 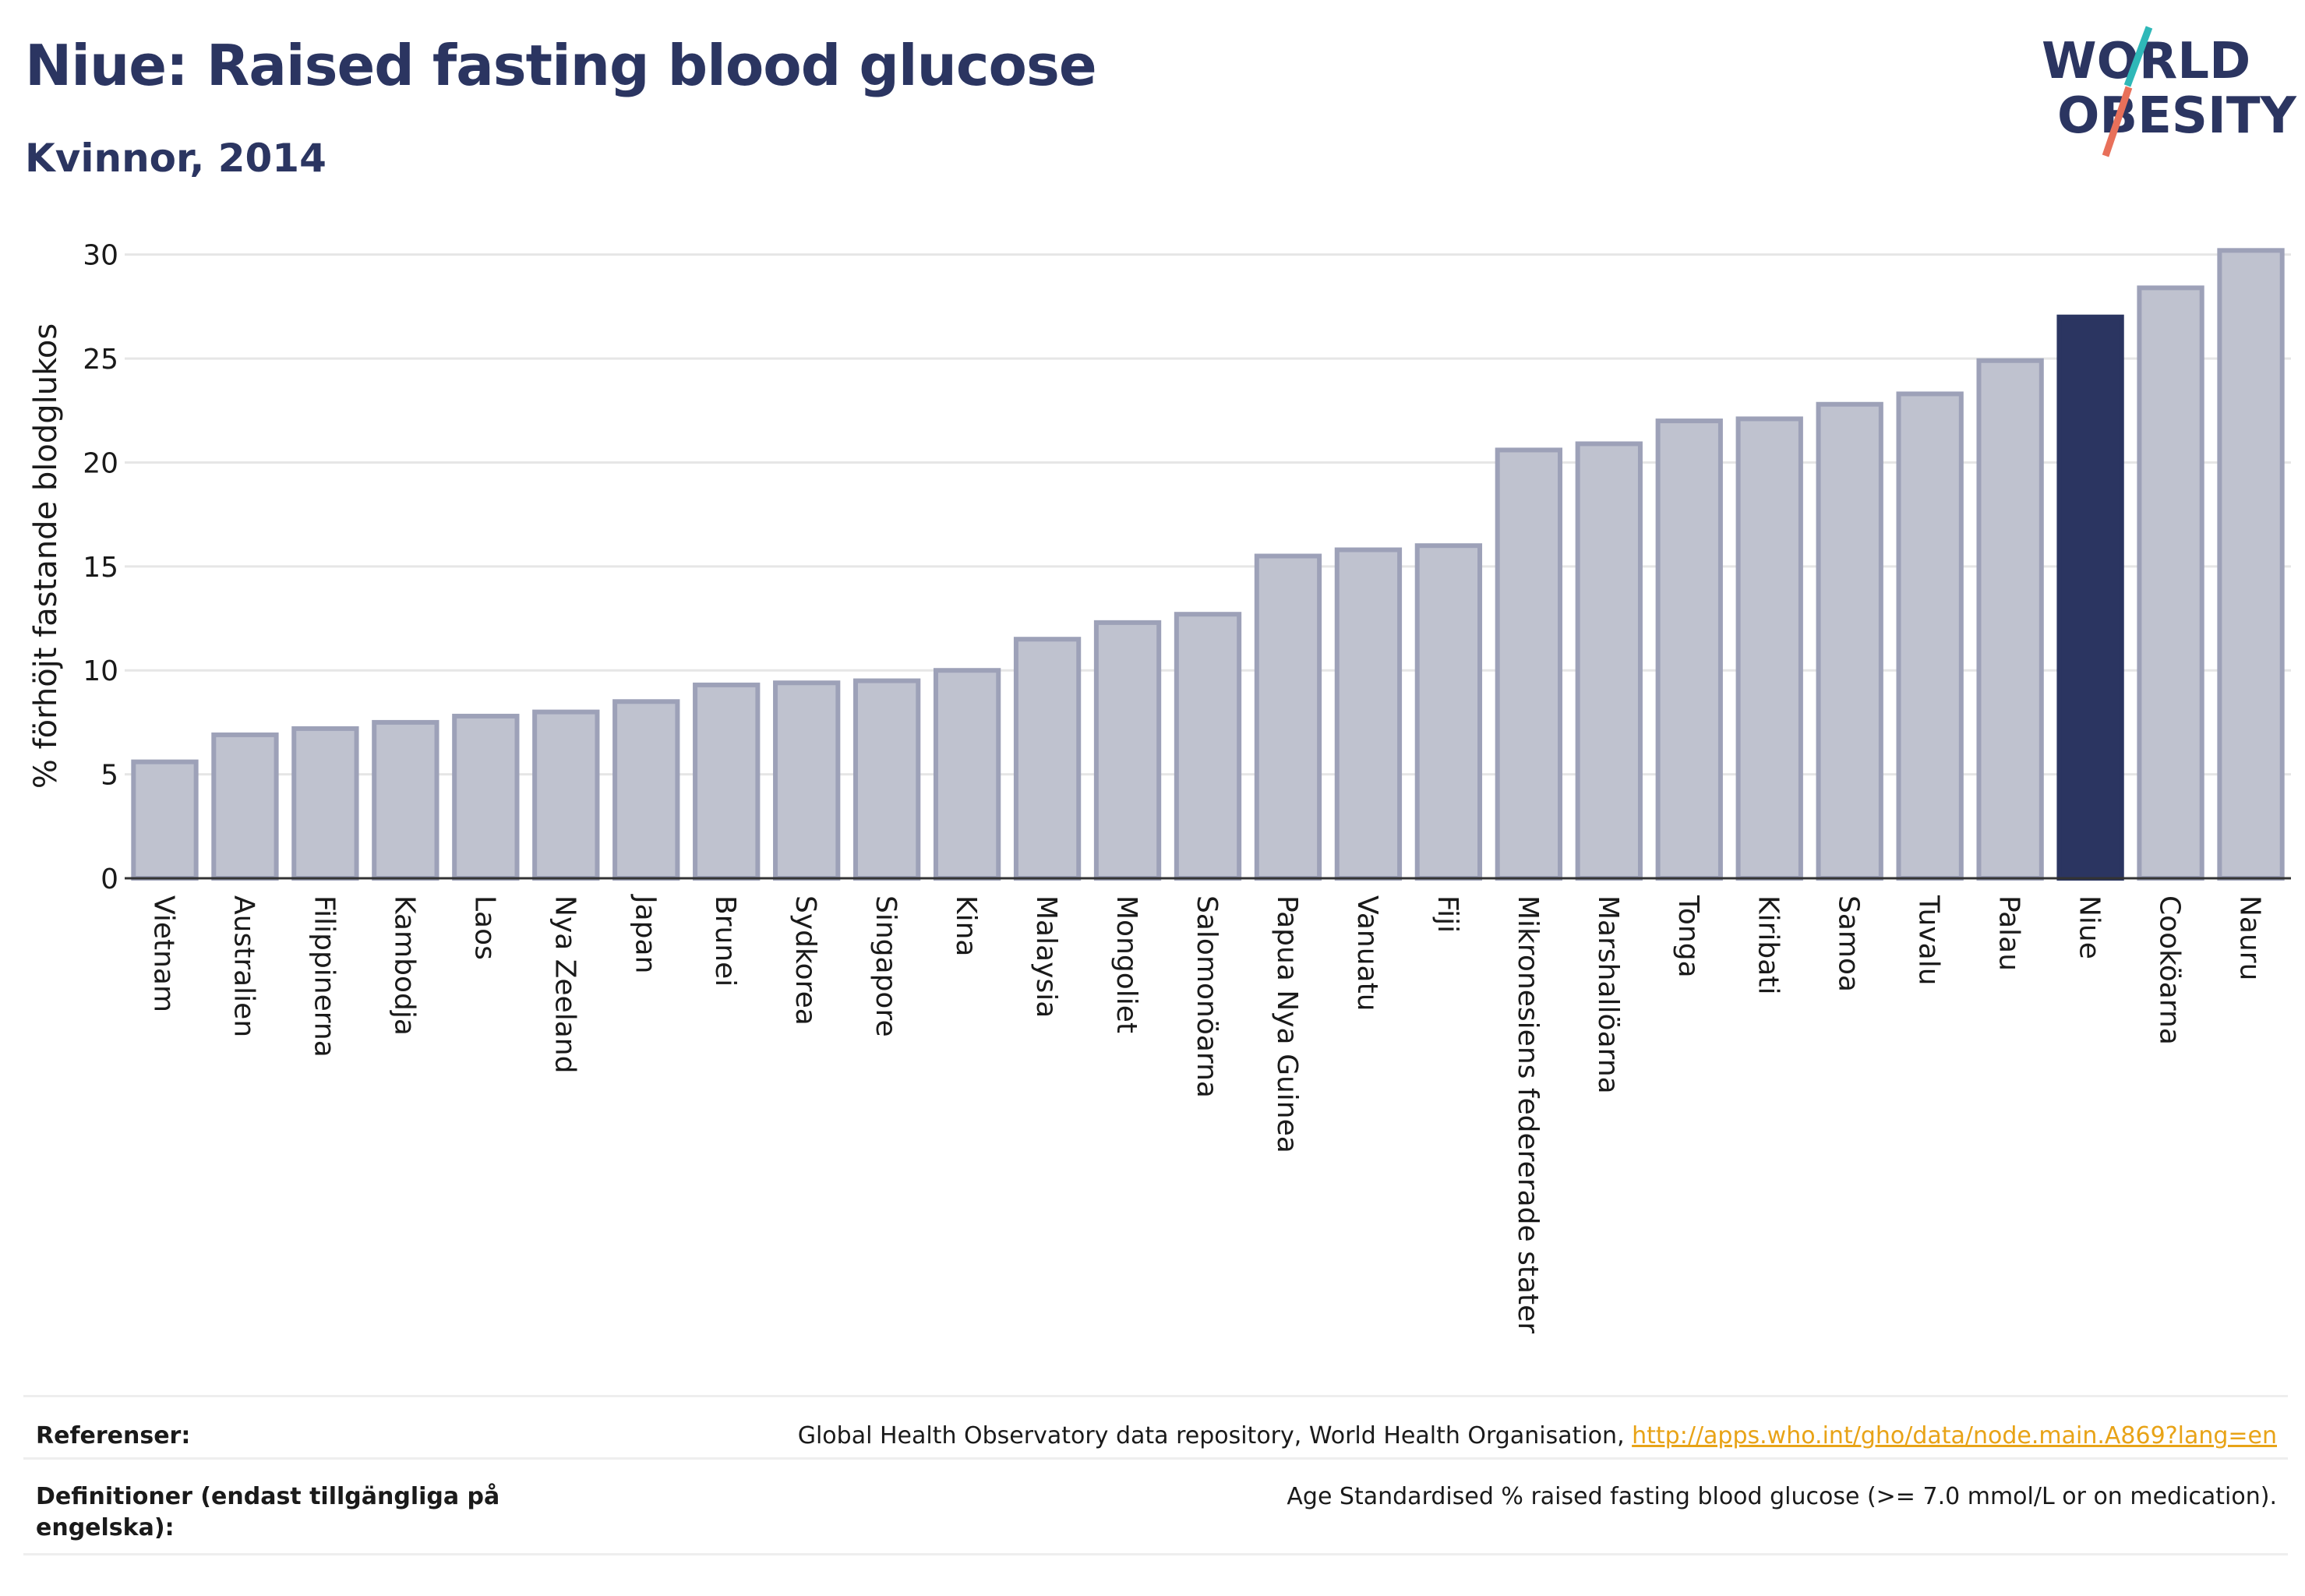 What do you see at coordinates (176, 158) in the screenshot?
I see `chart-subtitle: Kvinnor, 2014` at bounding box center [176, 158].